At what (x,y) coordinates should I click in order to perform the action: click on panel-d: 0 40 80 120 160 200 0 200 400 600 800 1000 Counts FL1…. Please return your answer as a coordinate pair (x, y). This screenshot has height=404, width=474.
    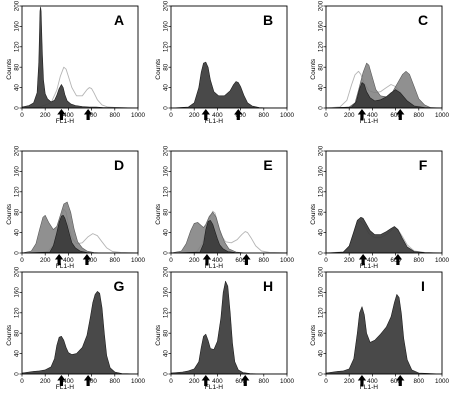
    Looking at the image, I should click on (75, 207).